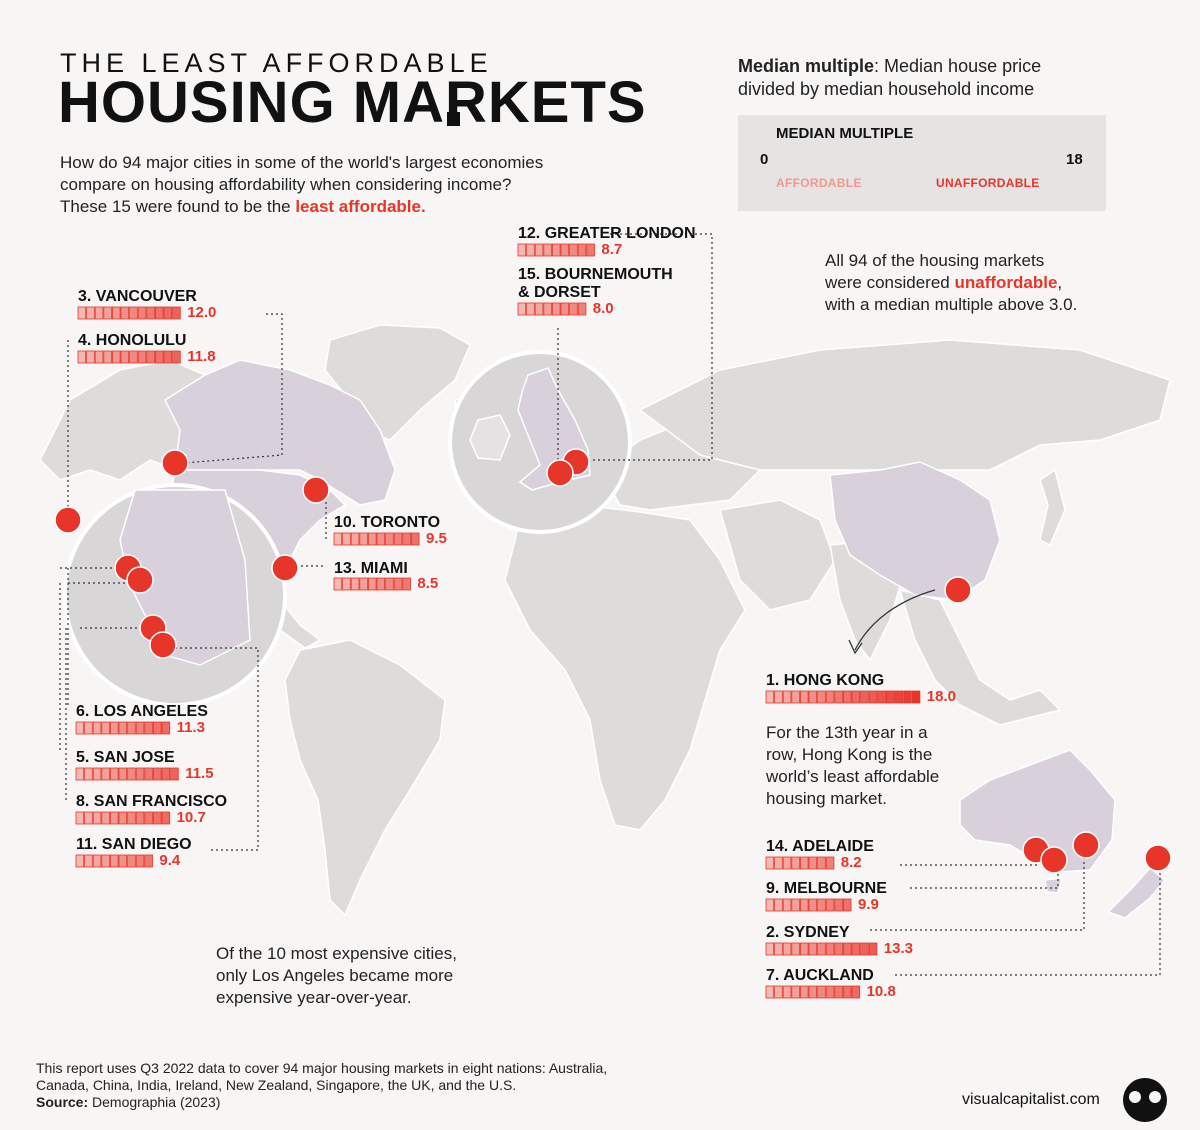  I want to click on san-diego-marker, so click(163, 645).